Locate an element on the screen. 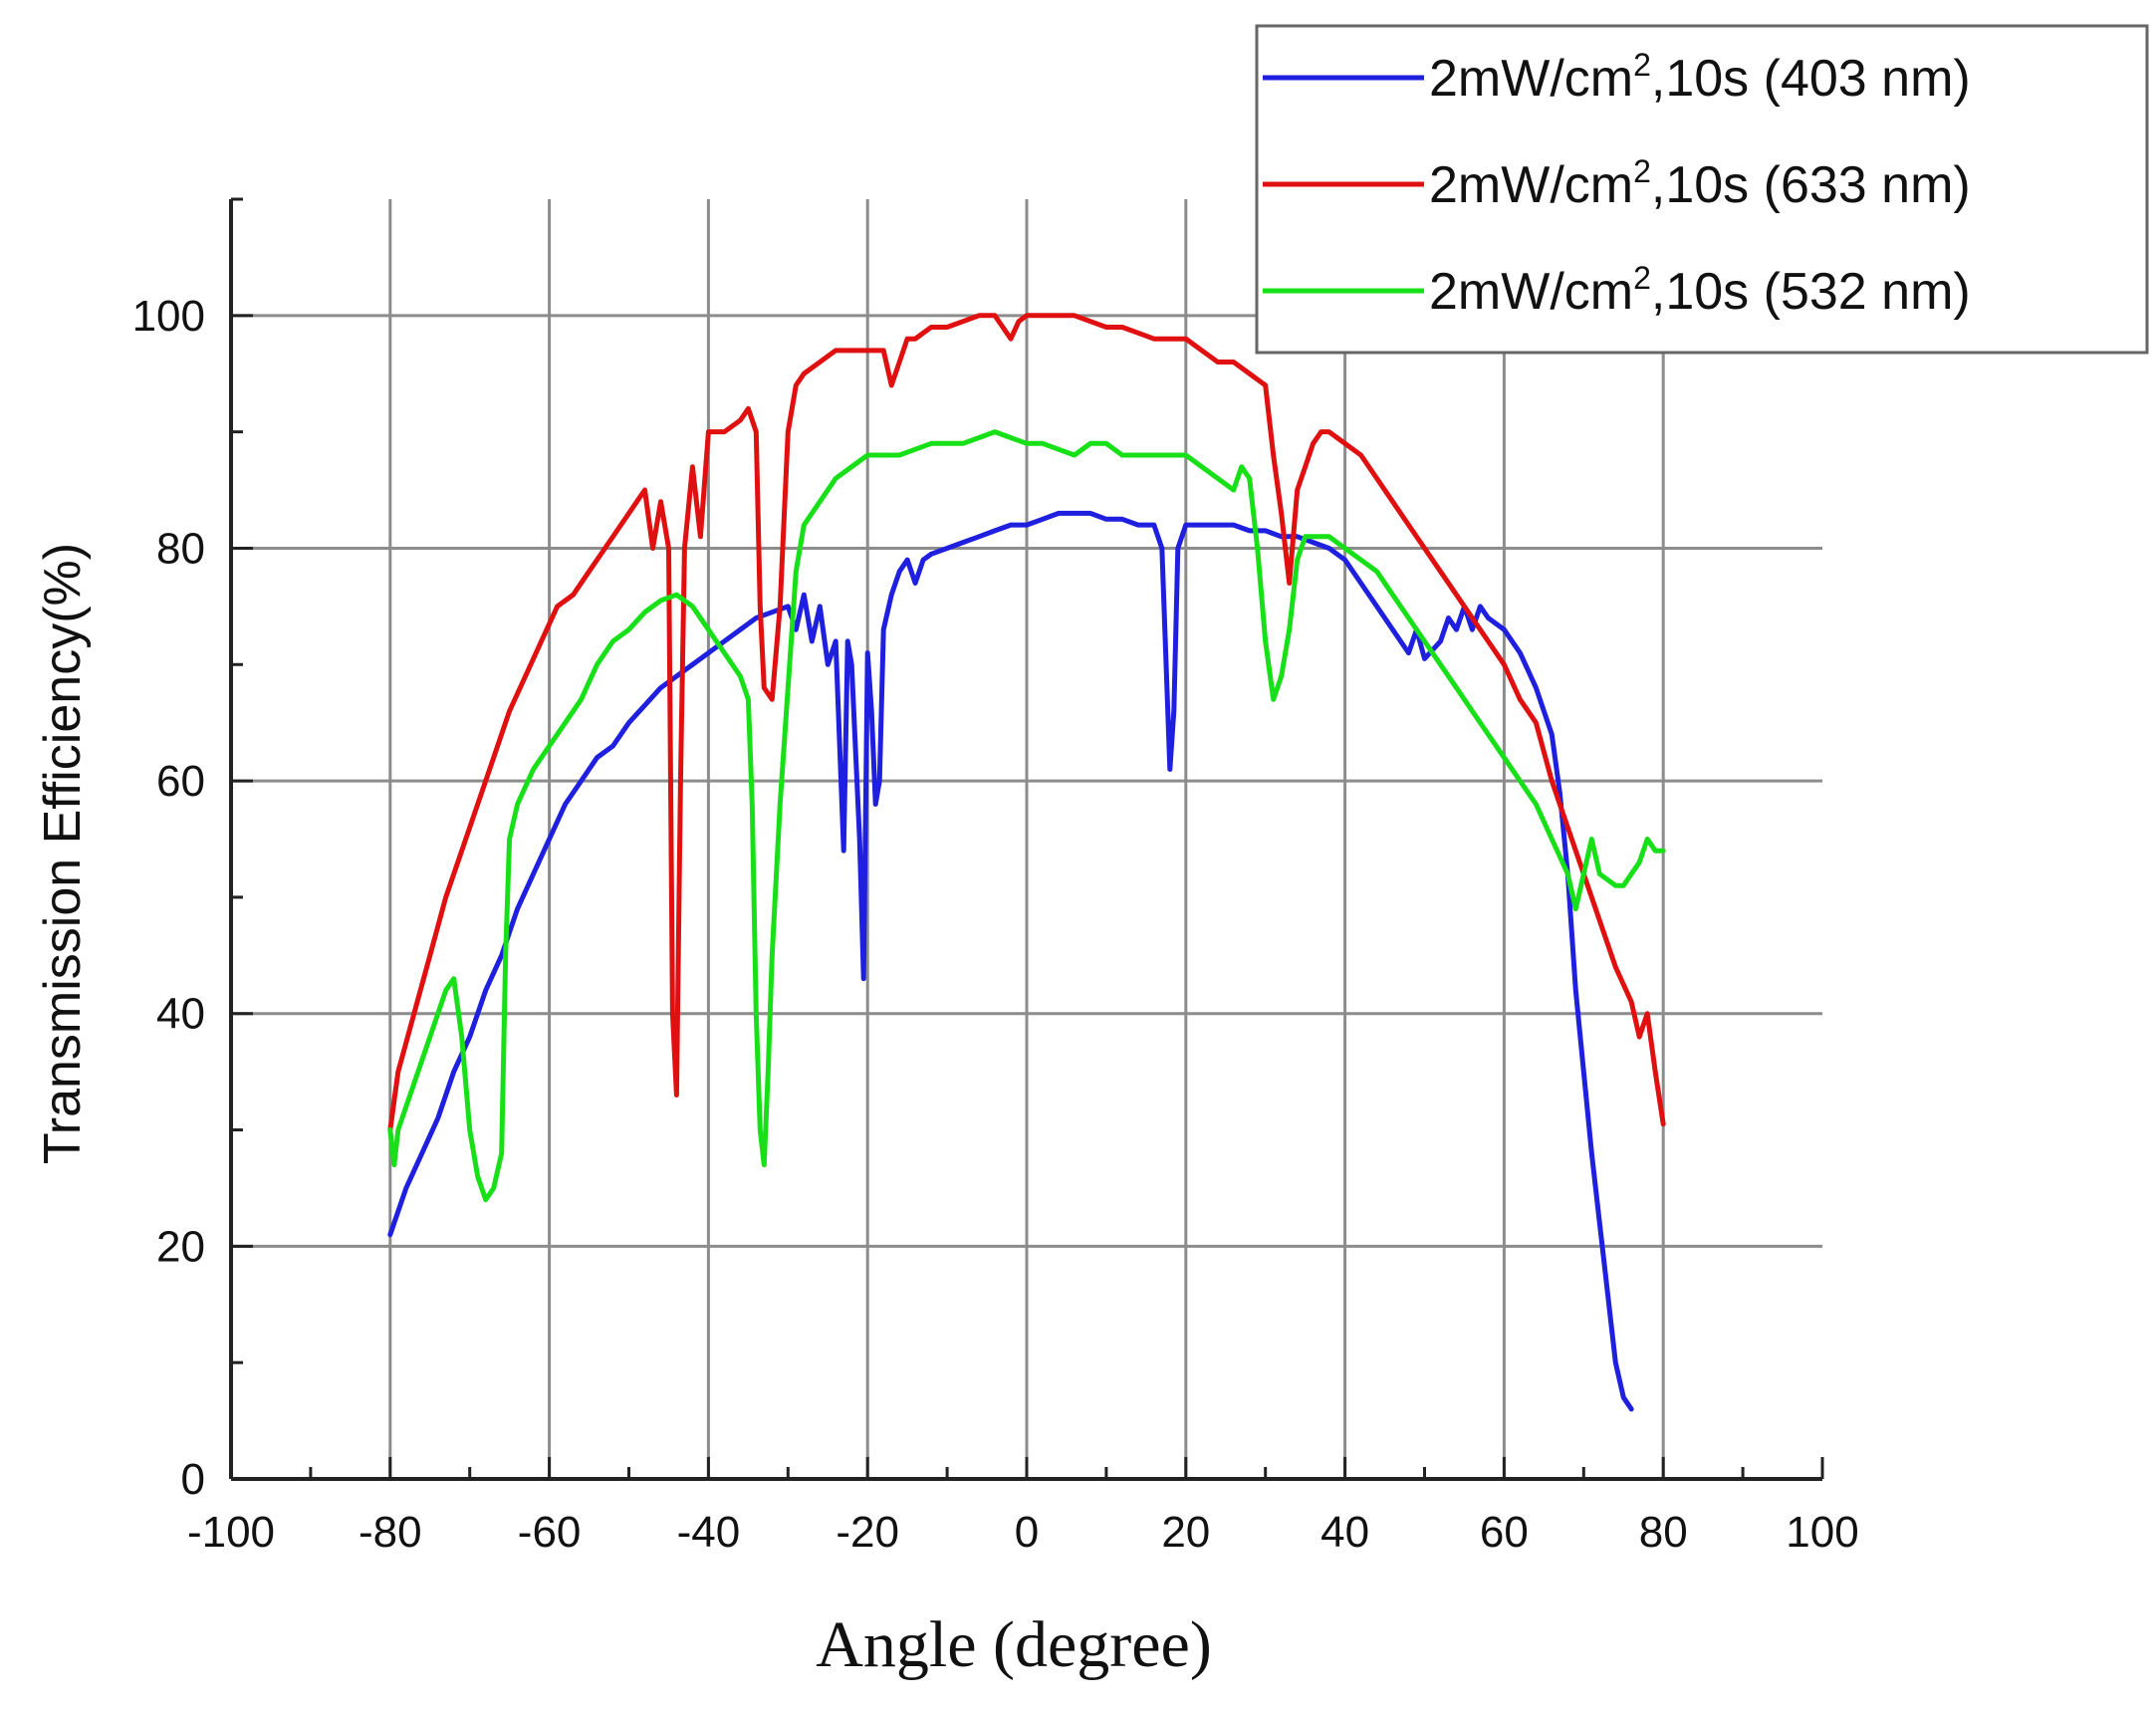 The height and width of the screenshot is (1710, 2156). x-tick-label: -60 is located at coordinates (550, 1532).